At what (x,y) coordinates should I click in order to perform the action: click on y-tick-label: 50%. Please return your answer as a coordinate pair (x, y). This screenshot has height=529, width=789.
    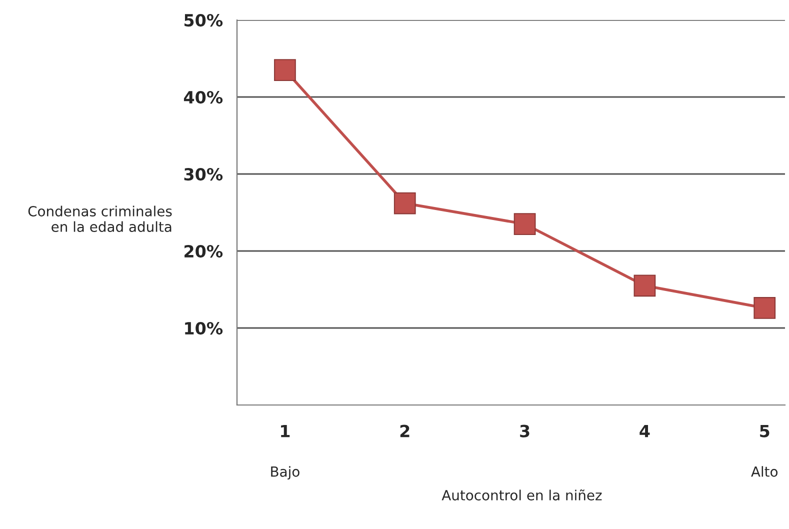
    Looking at the image, I should click on (203, 20).